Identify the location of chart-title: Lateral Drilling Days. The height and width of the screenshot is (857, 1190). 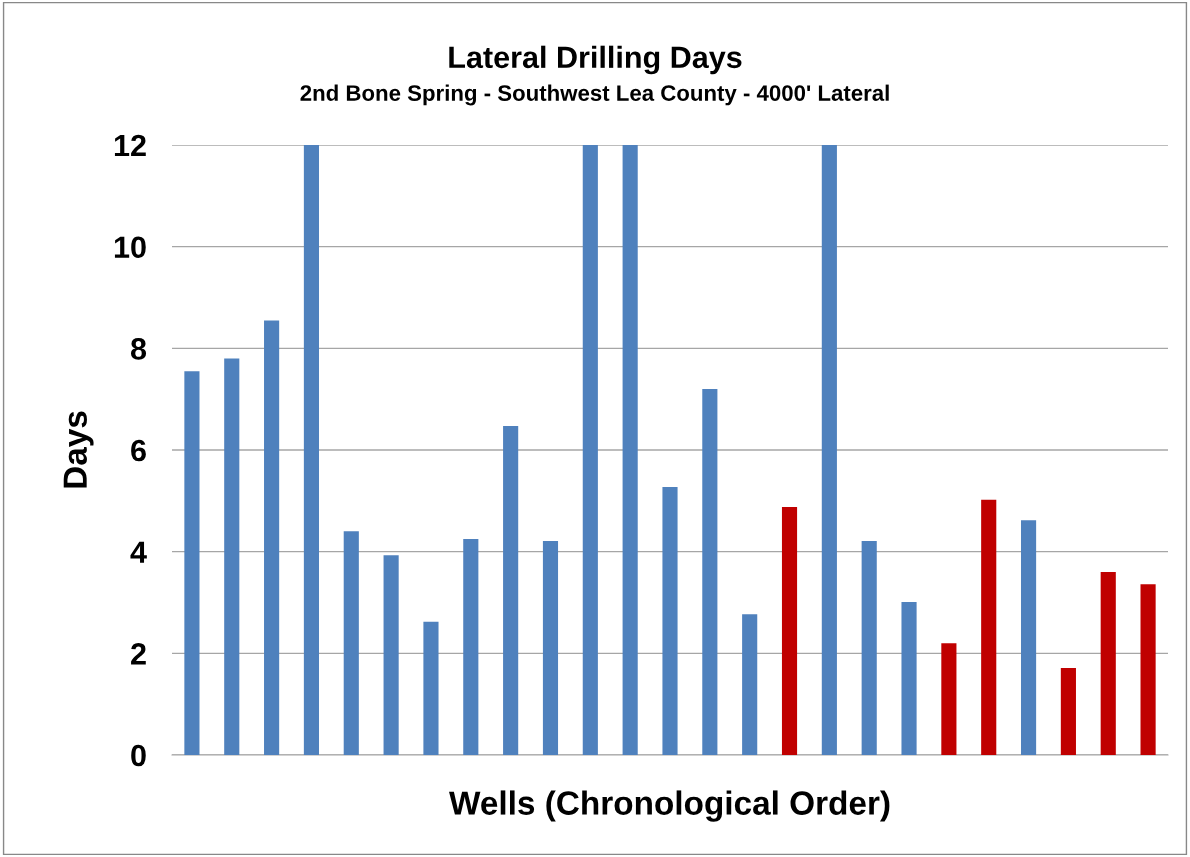
(595, 60).